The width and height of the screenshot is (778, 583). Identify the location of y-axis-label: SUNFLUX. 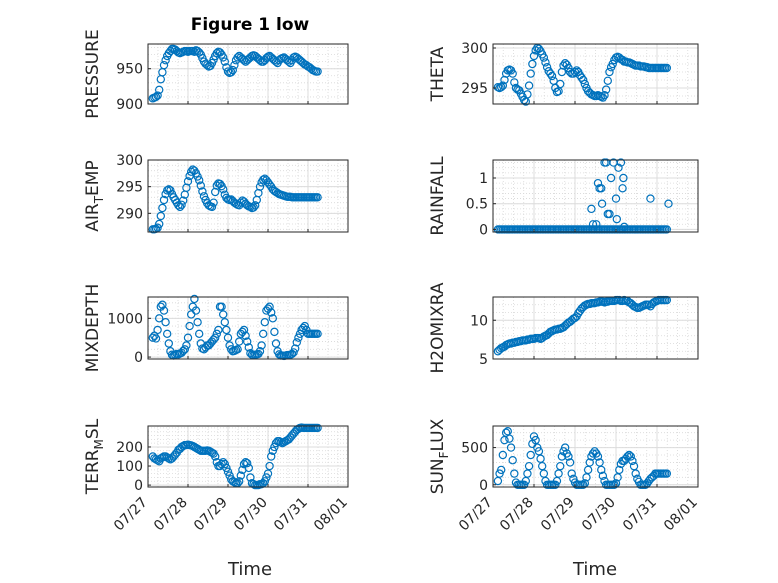
(439, 456).